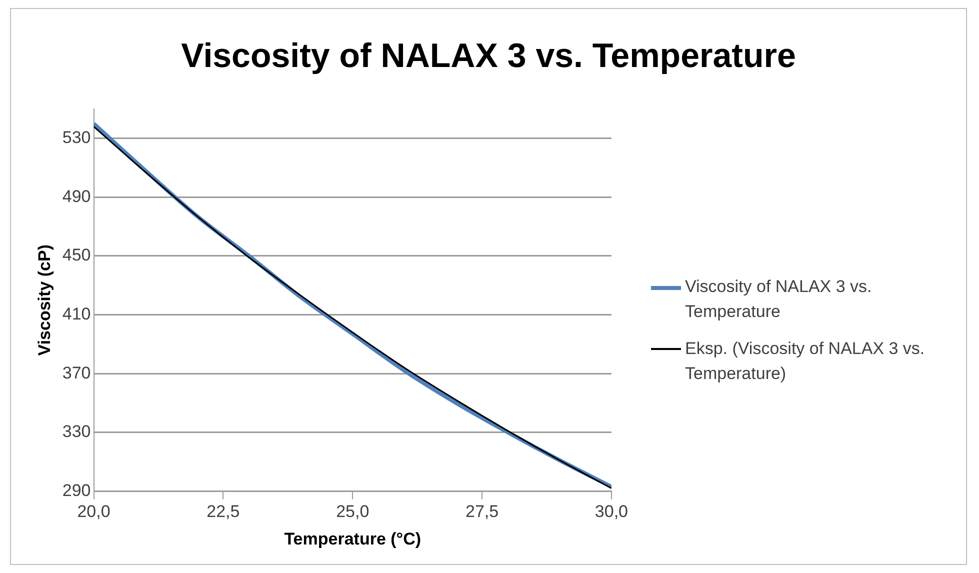 The width and height of the screenshot is (979, 573). I want to click on y-tick-label: 370, so click(76, 372).